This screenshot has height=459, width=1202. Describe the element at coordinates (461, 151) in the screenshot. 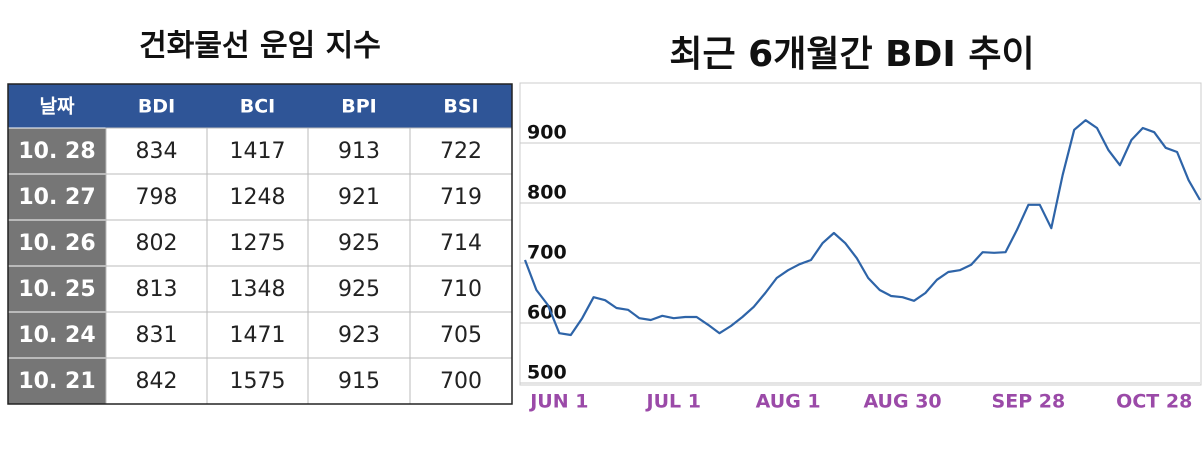

I see `cell-value: 722` at that location.